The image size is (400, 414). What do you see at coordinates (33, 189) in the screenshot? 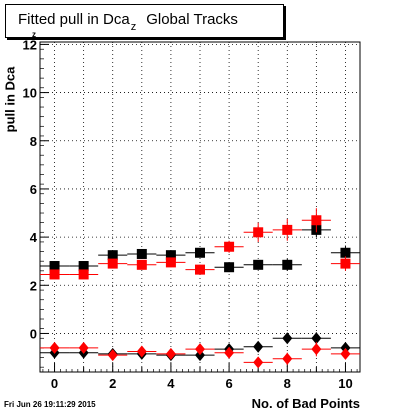
I see `y-tick-label: 6` at bounding box center [33, 189].